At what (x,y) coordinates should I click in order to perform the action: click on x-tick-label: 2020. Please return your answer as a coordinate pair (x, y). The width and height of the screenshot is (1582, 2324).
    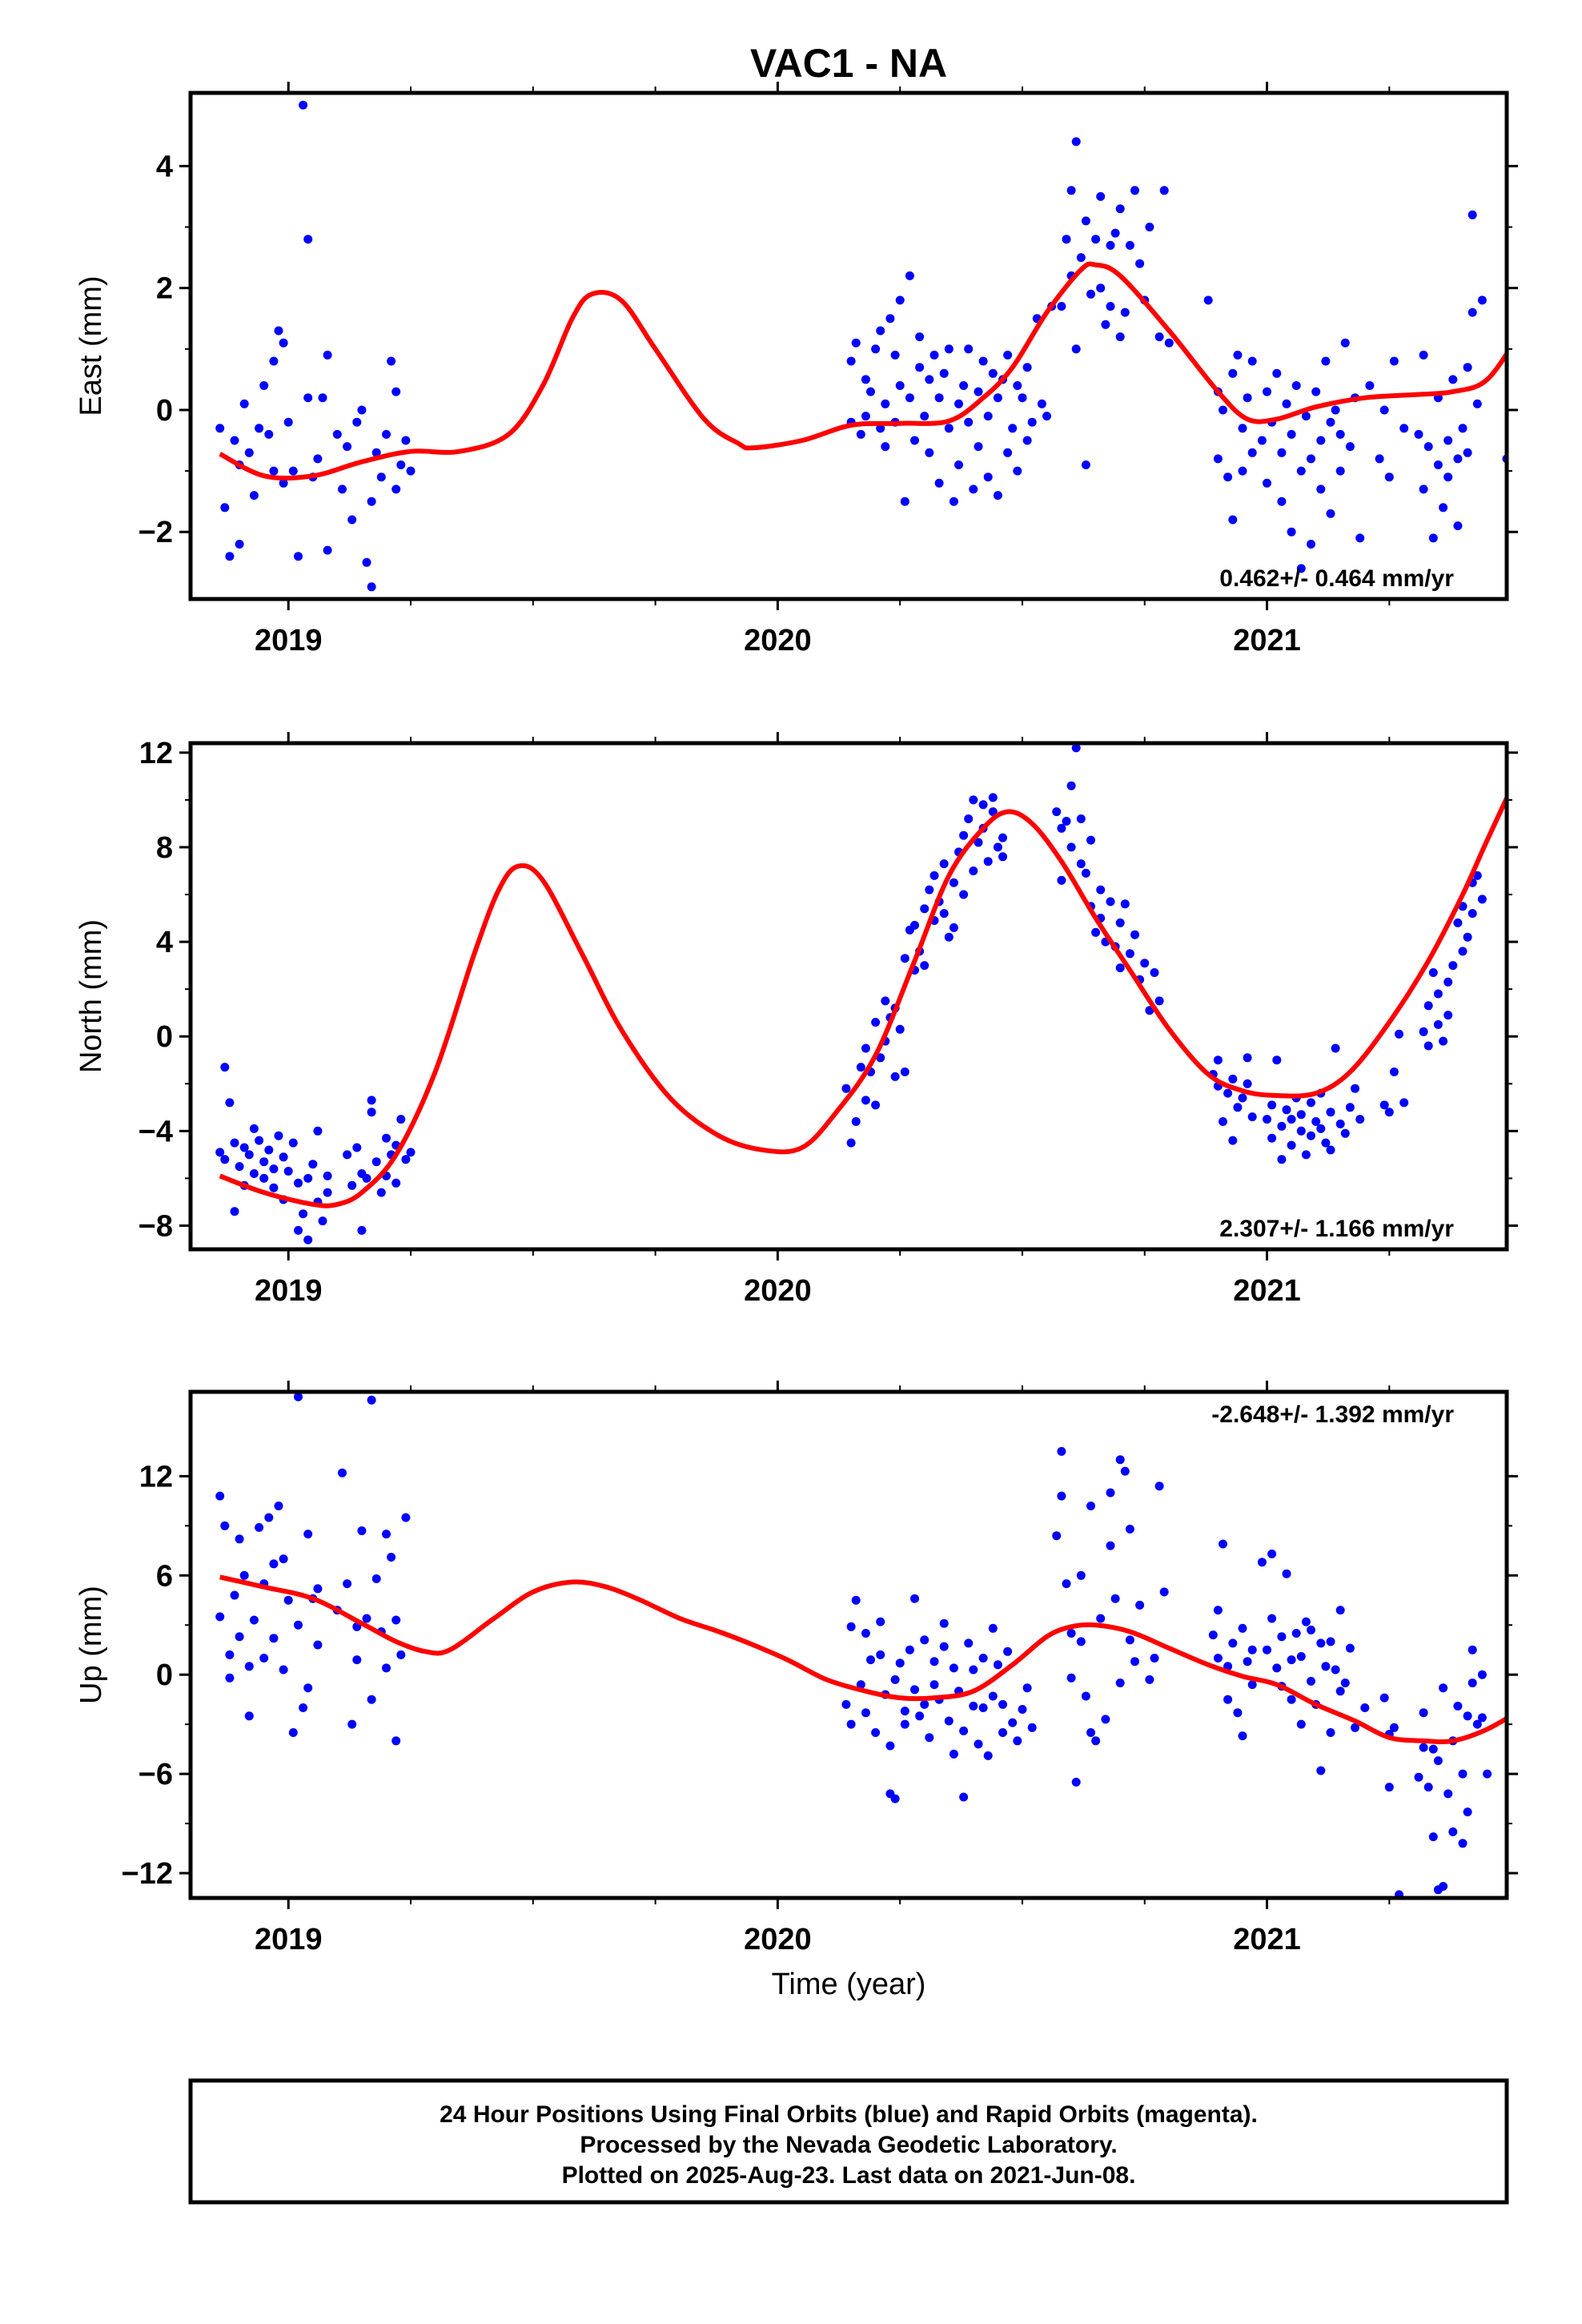
    Looking at the image, I should click on (778, 640).